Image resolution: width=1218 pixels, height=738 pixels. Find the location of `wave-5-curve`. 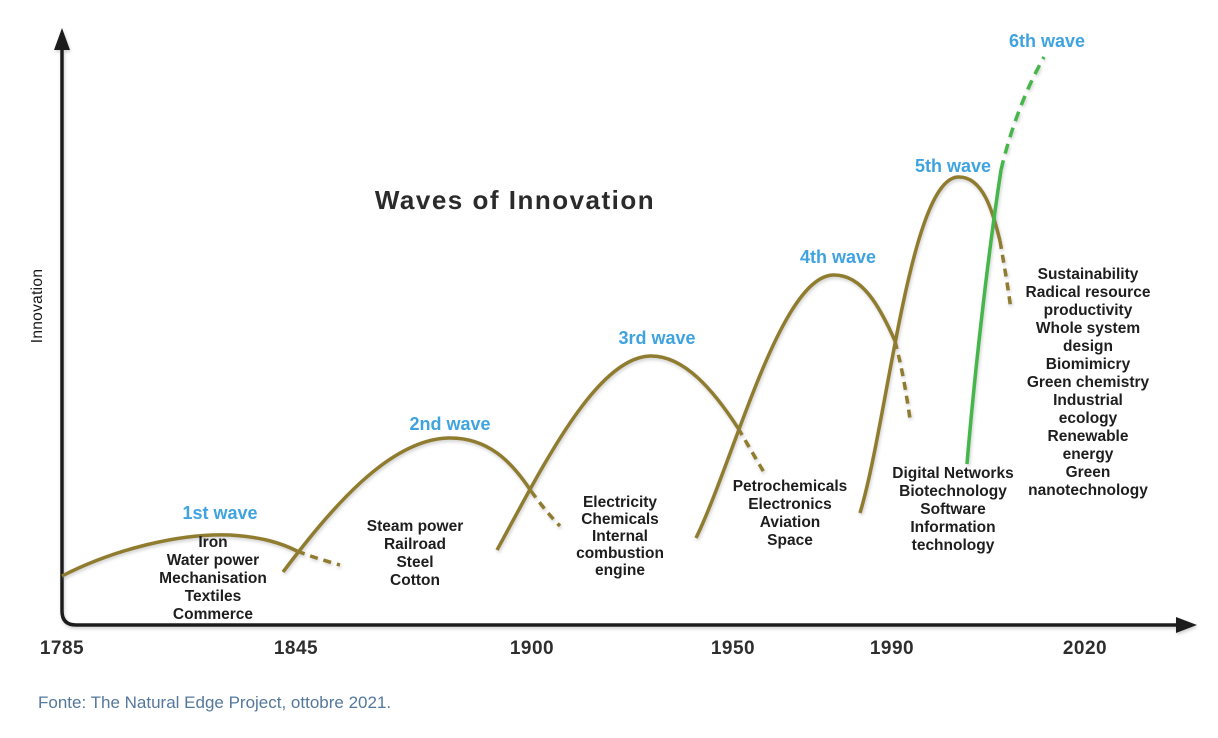

wave-5-curve is located at coordinates (930, 344).